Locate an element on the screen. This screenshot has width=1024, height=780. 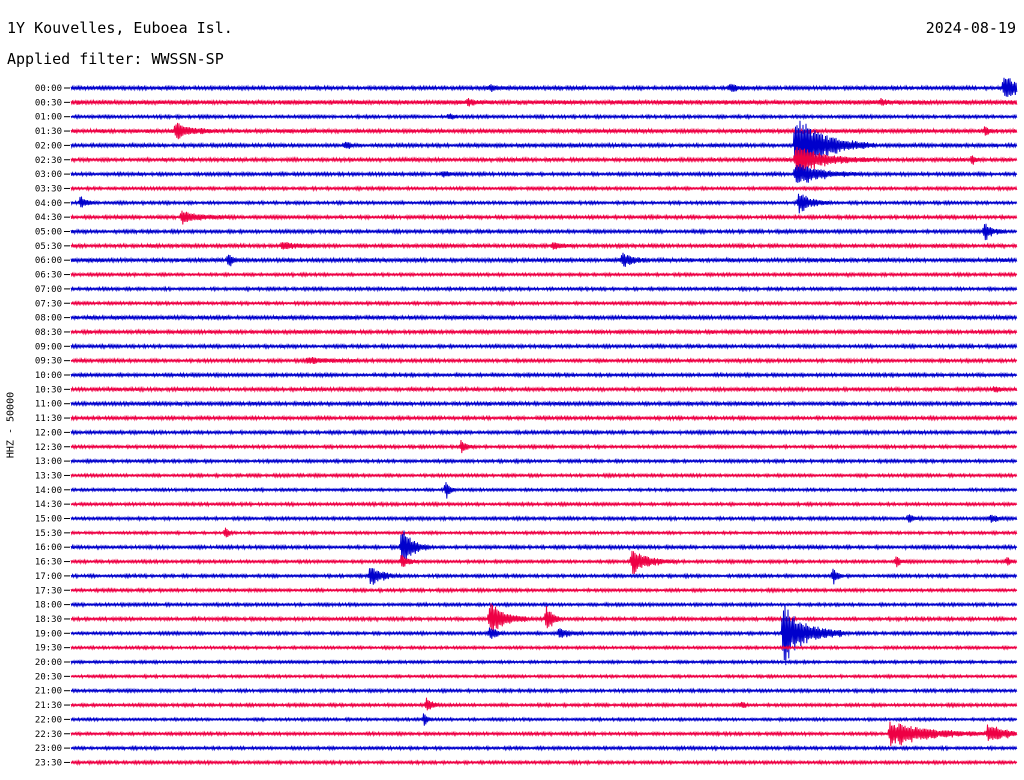
time-label: 21:30 is located at coordinates (48, 706).